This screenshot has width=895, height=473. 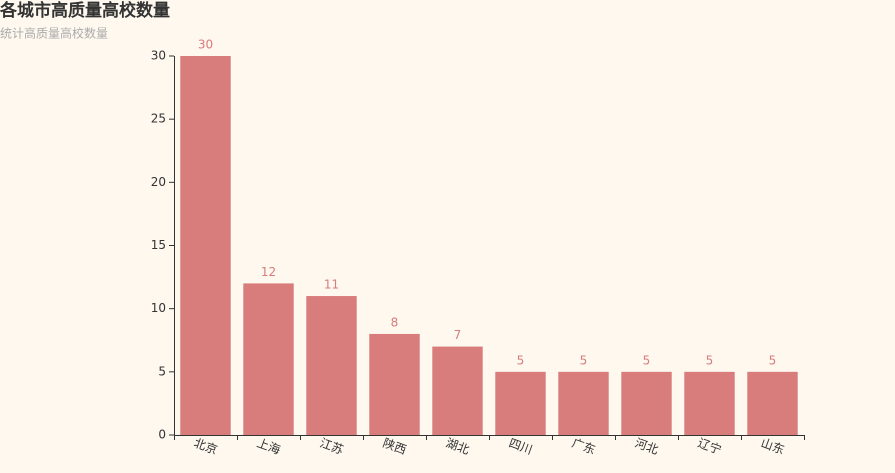 What do you see at coordinates (162, 371) in the screenshot?
I see `y-tick-label: 5` at bounding box center [162, 371].